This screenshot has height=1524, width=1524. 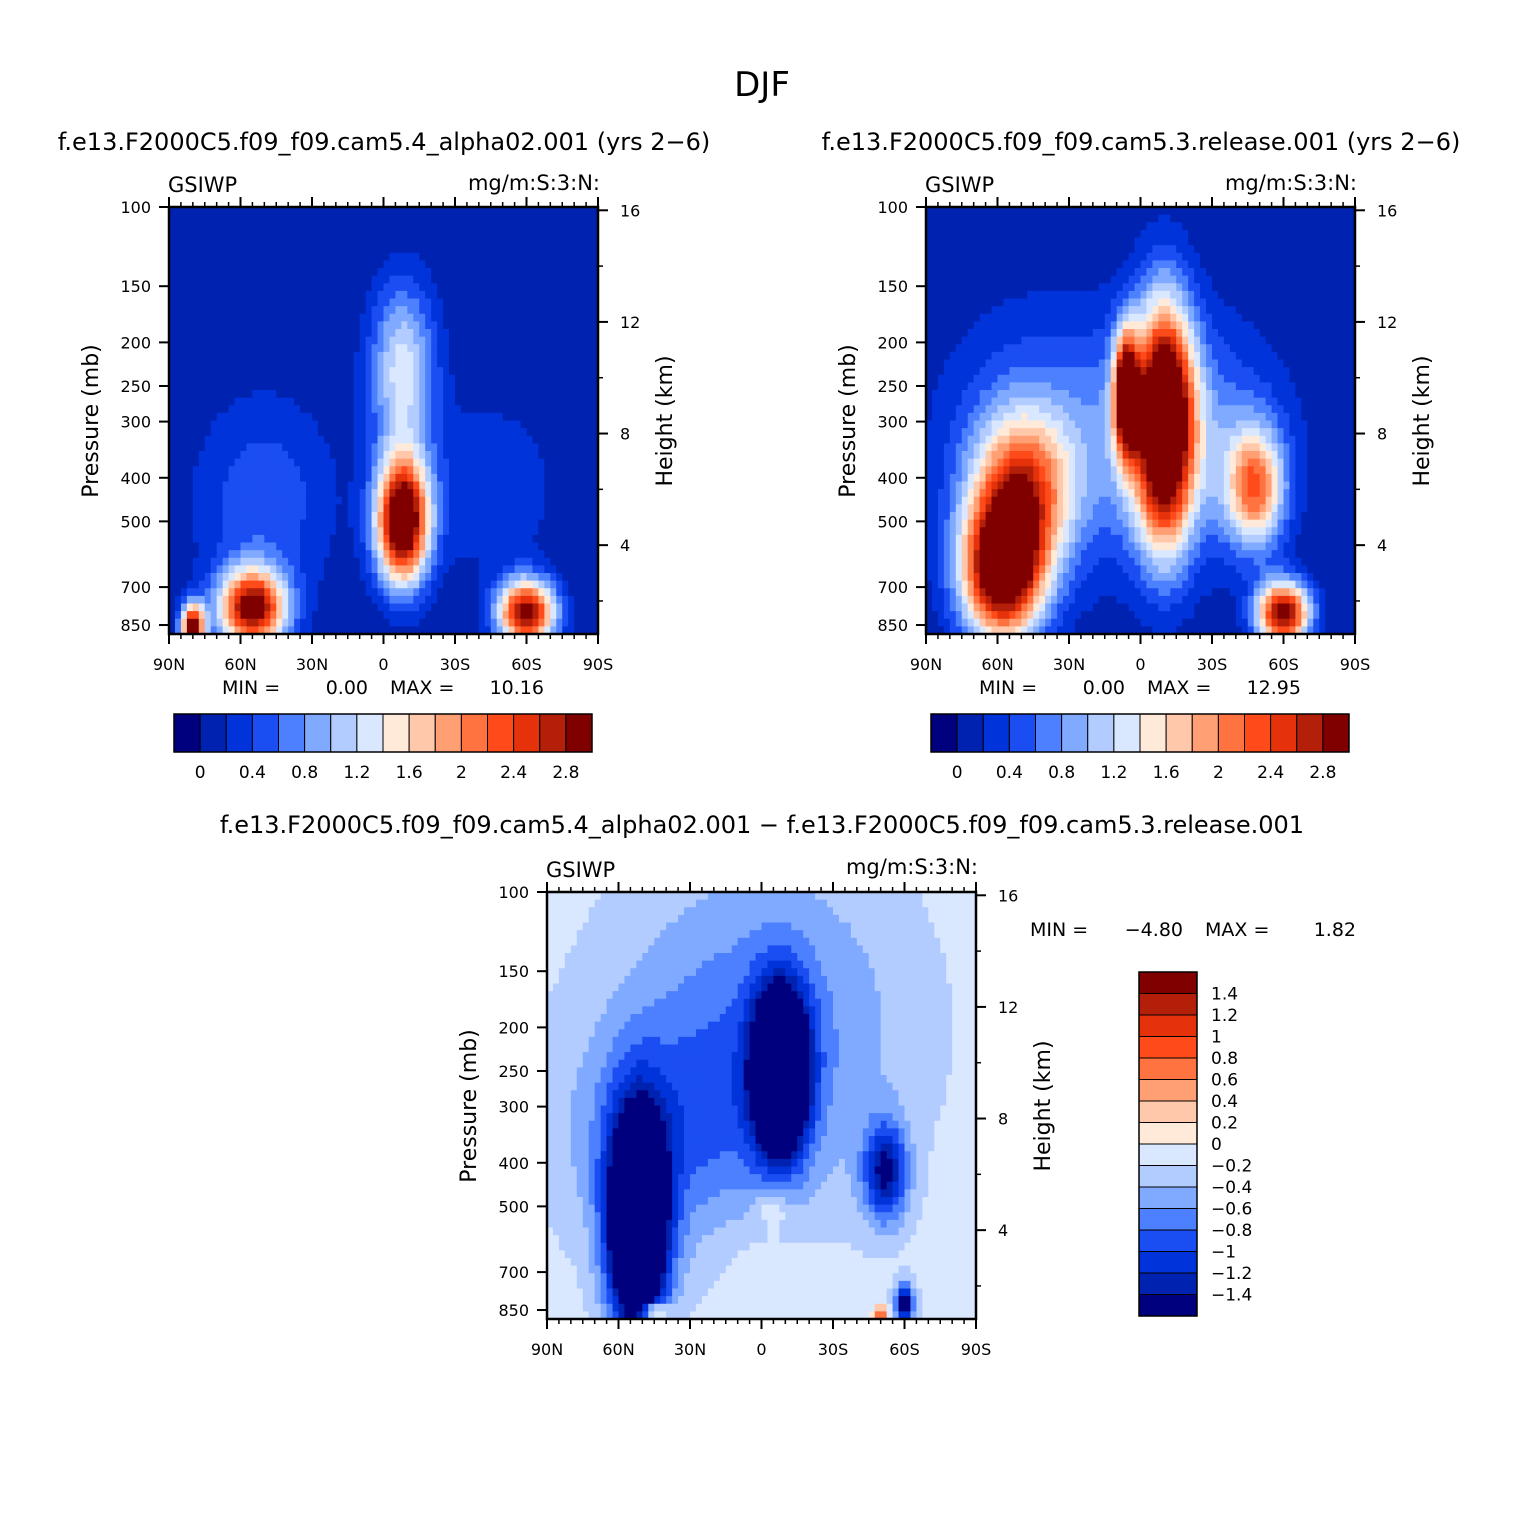 I want to click on x-tick-label: 60N, so click(x=240, y=664).